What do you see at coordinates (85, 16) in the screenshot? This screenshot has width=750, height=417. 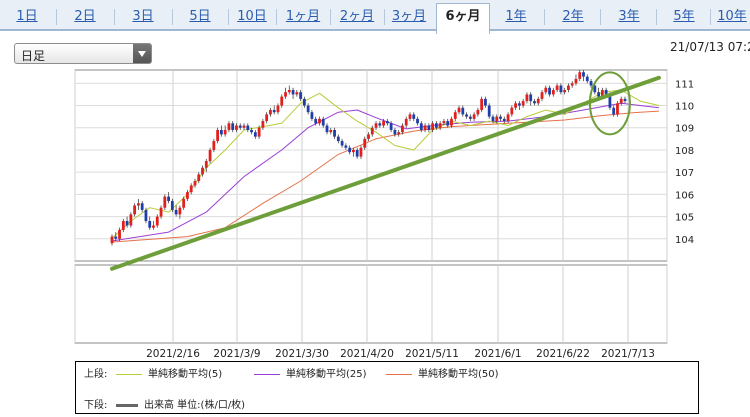 I see `tab-1: 2日` at bounding box center [85, 16].